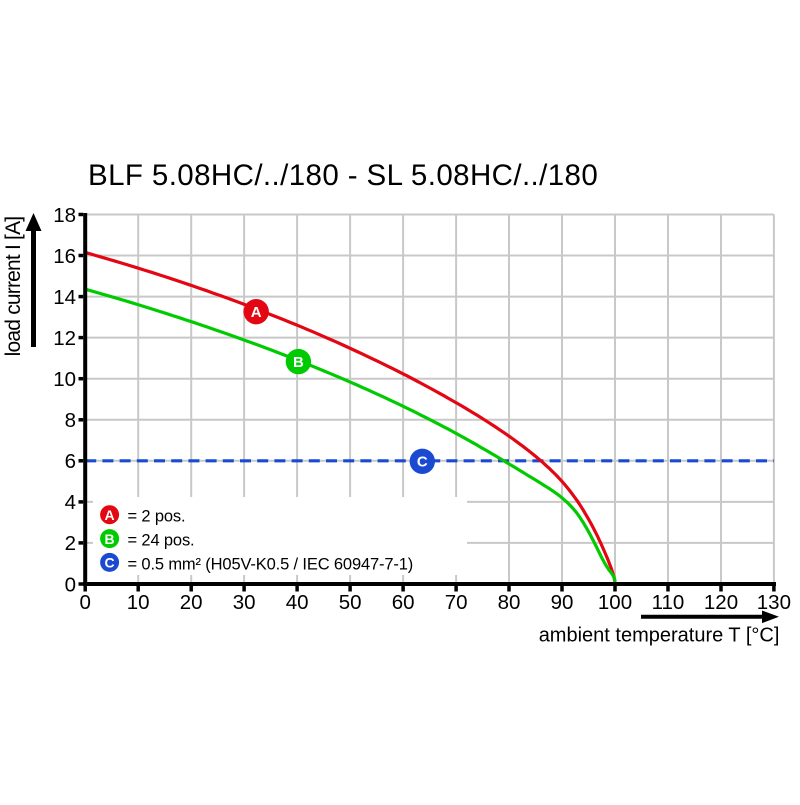  I want to click on svg-text: 120, so click(721, 602).